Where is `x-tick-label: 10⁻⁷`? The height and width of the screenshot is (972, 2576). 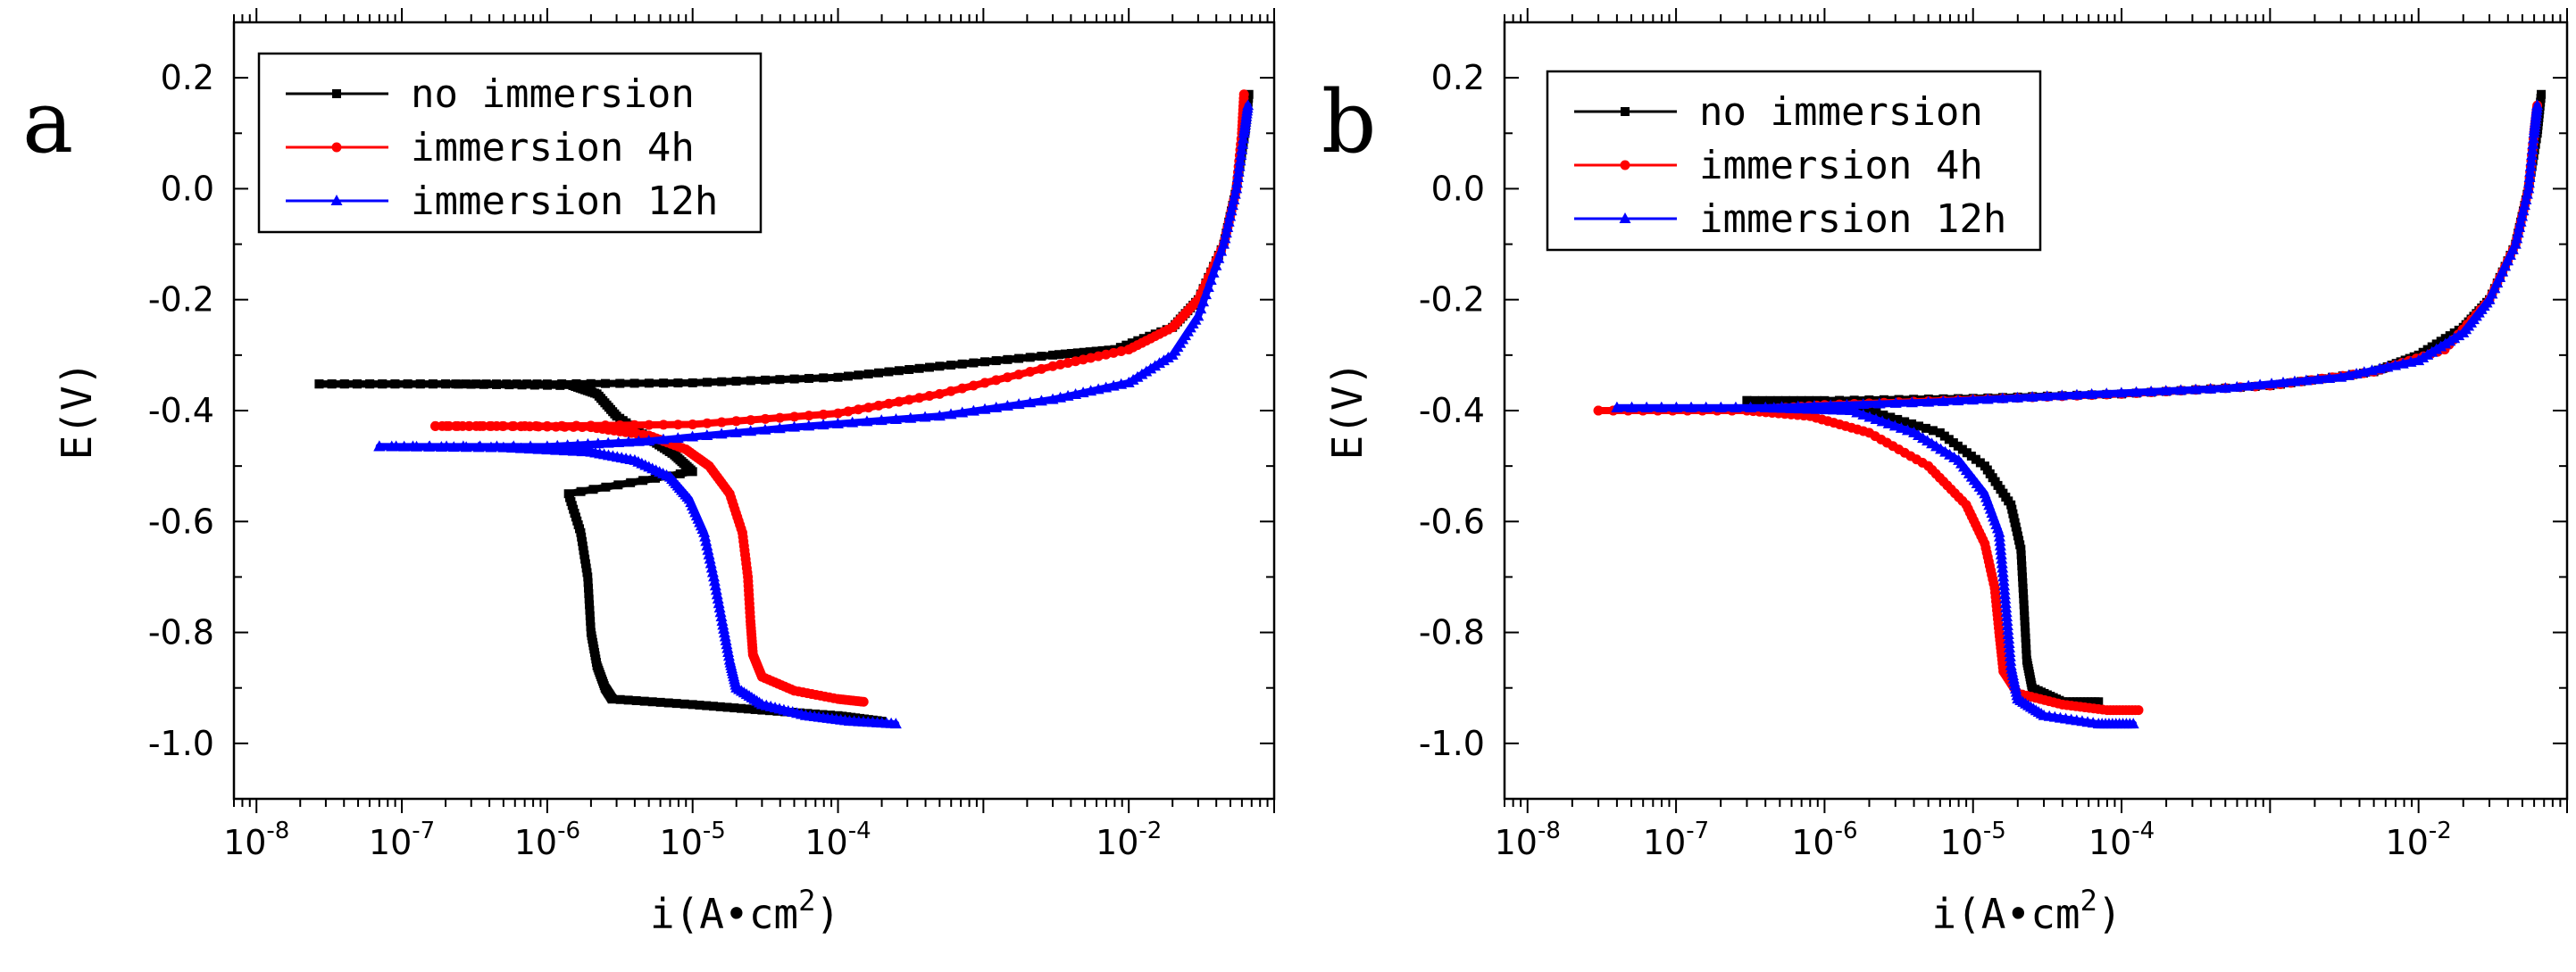 x-tick-label: 10⁻⁷ is located at coordinates (1676, 840).